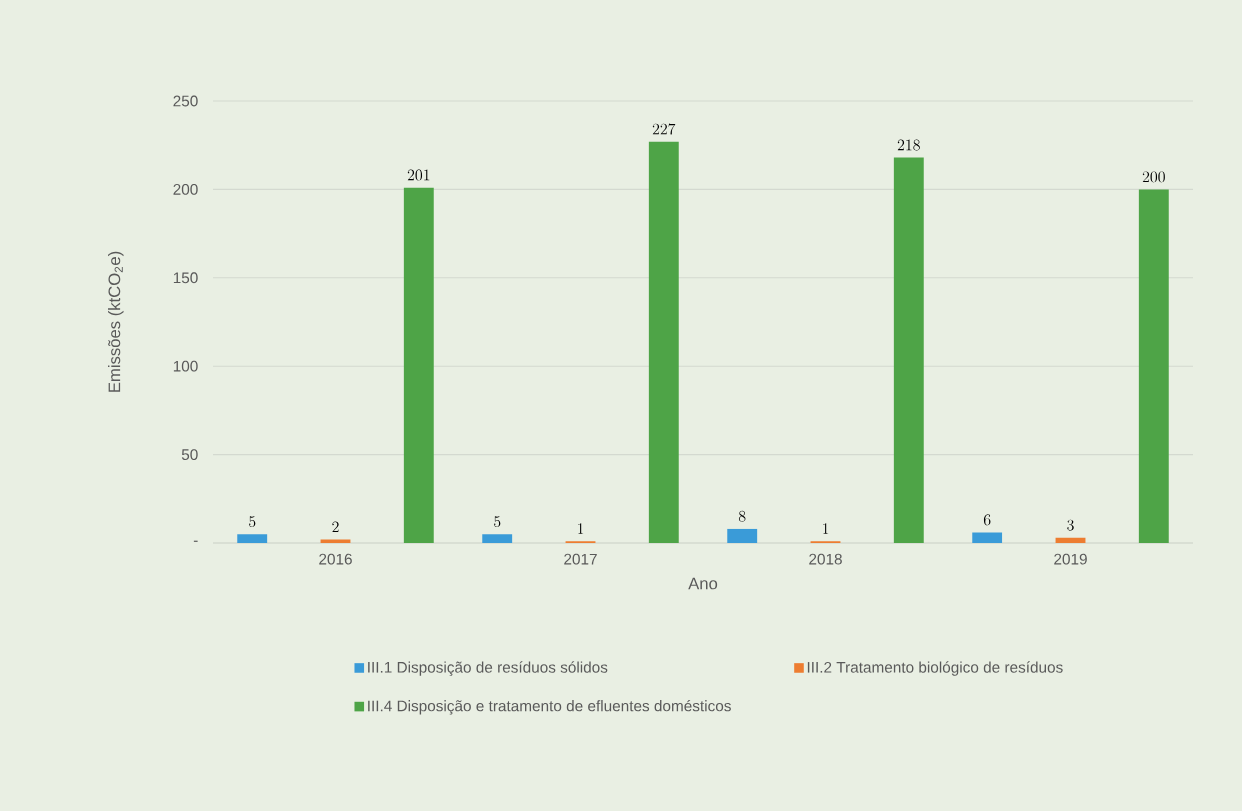 Image resolution: width=1242 pixels, height=811 pixels. Describe the element at coordinates (580, 559) in the screenshot. I see `x-tick-label: 2017` at that location.